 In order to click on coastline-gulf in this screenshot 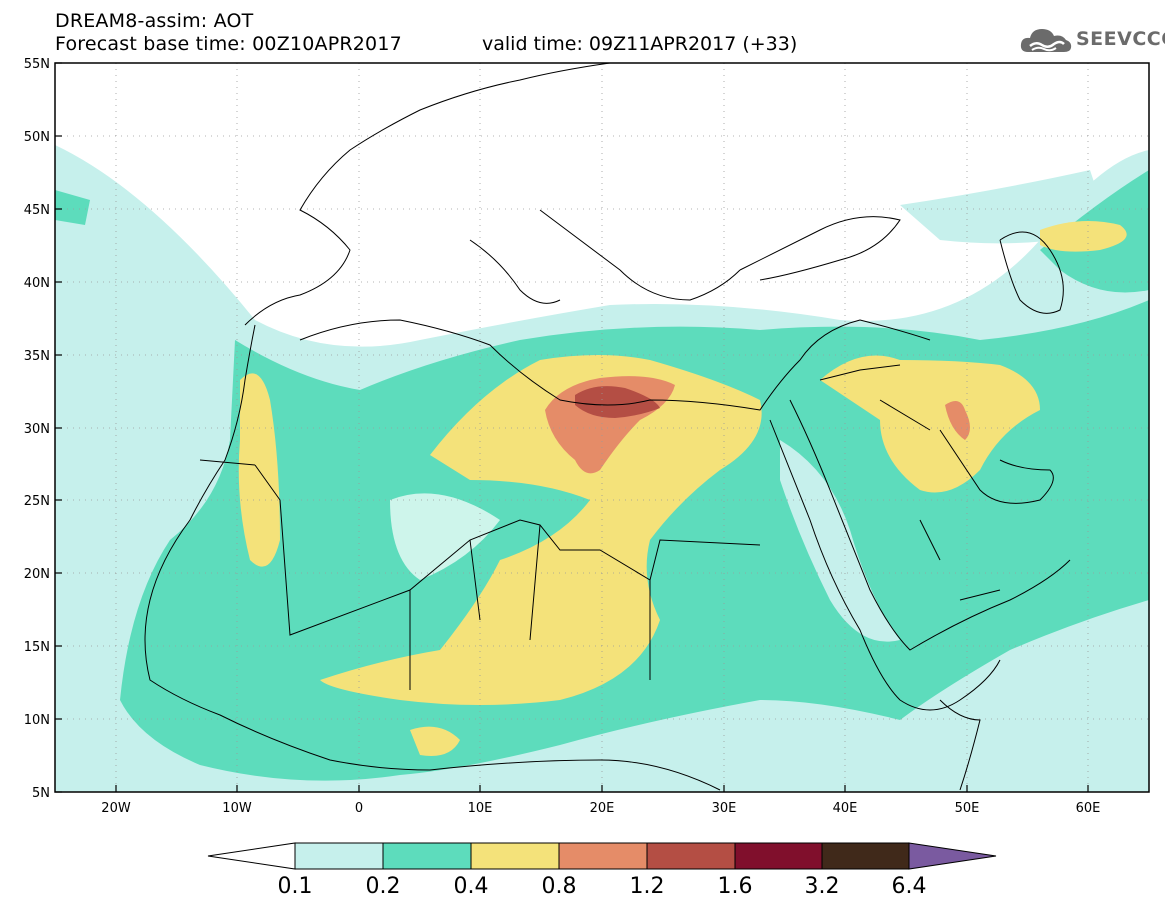, I will do `click(996, 466)`.